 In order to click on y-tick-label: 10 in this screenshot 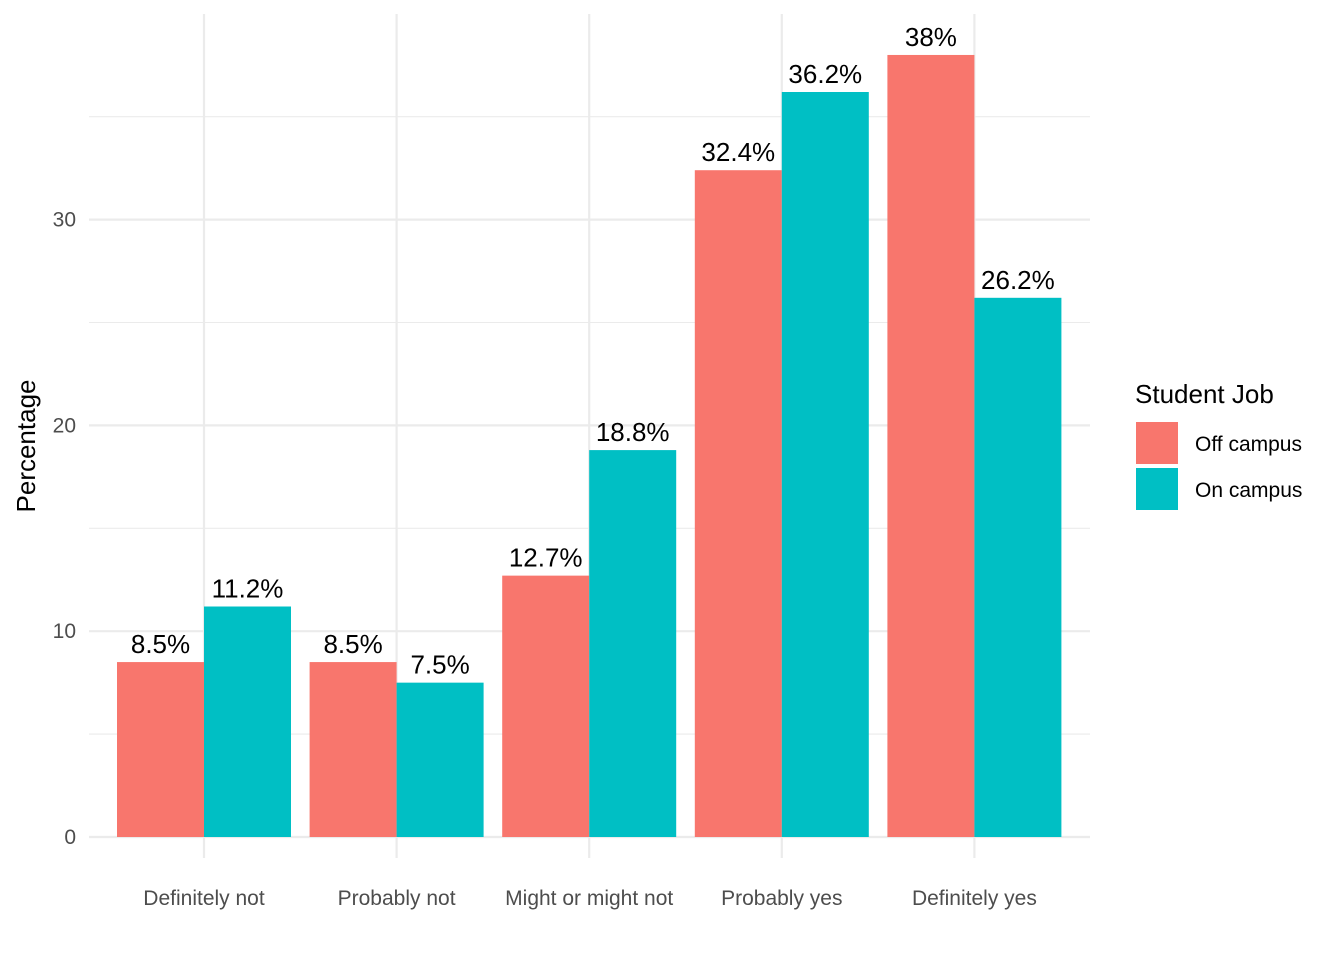, I will do `click(64, 631)`.